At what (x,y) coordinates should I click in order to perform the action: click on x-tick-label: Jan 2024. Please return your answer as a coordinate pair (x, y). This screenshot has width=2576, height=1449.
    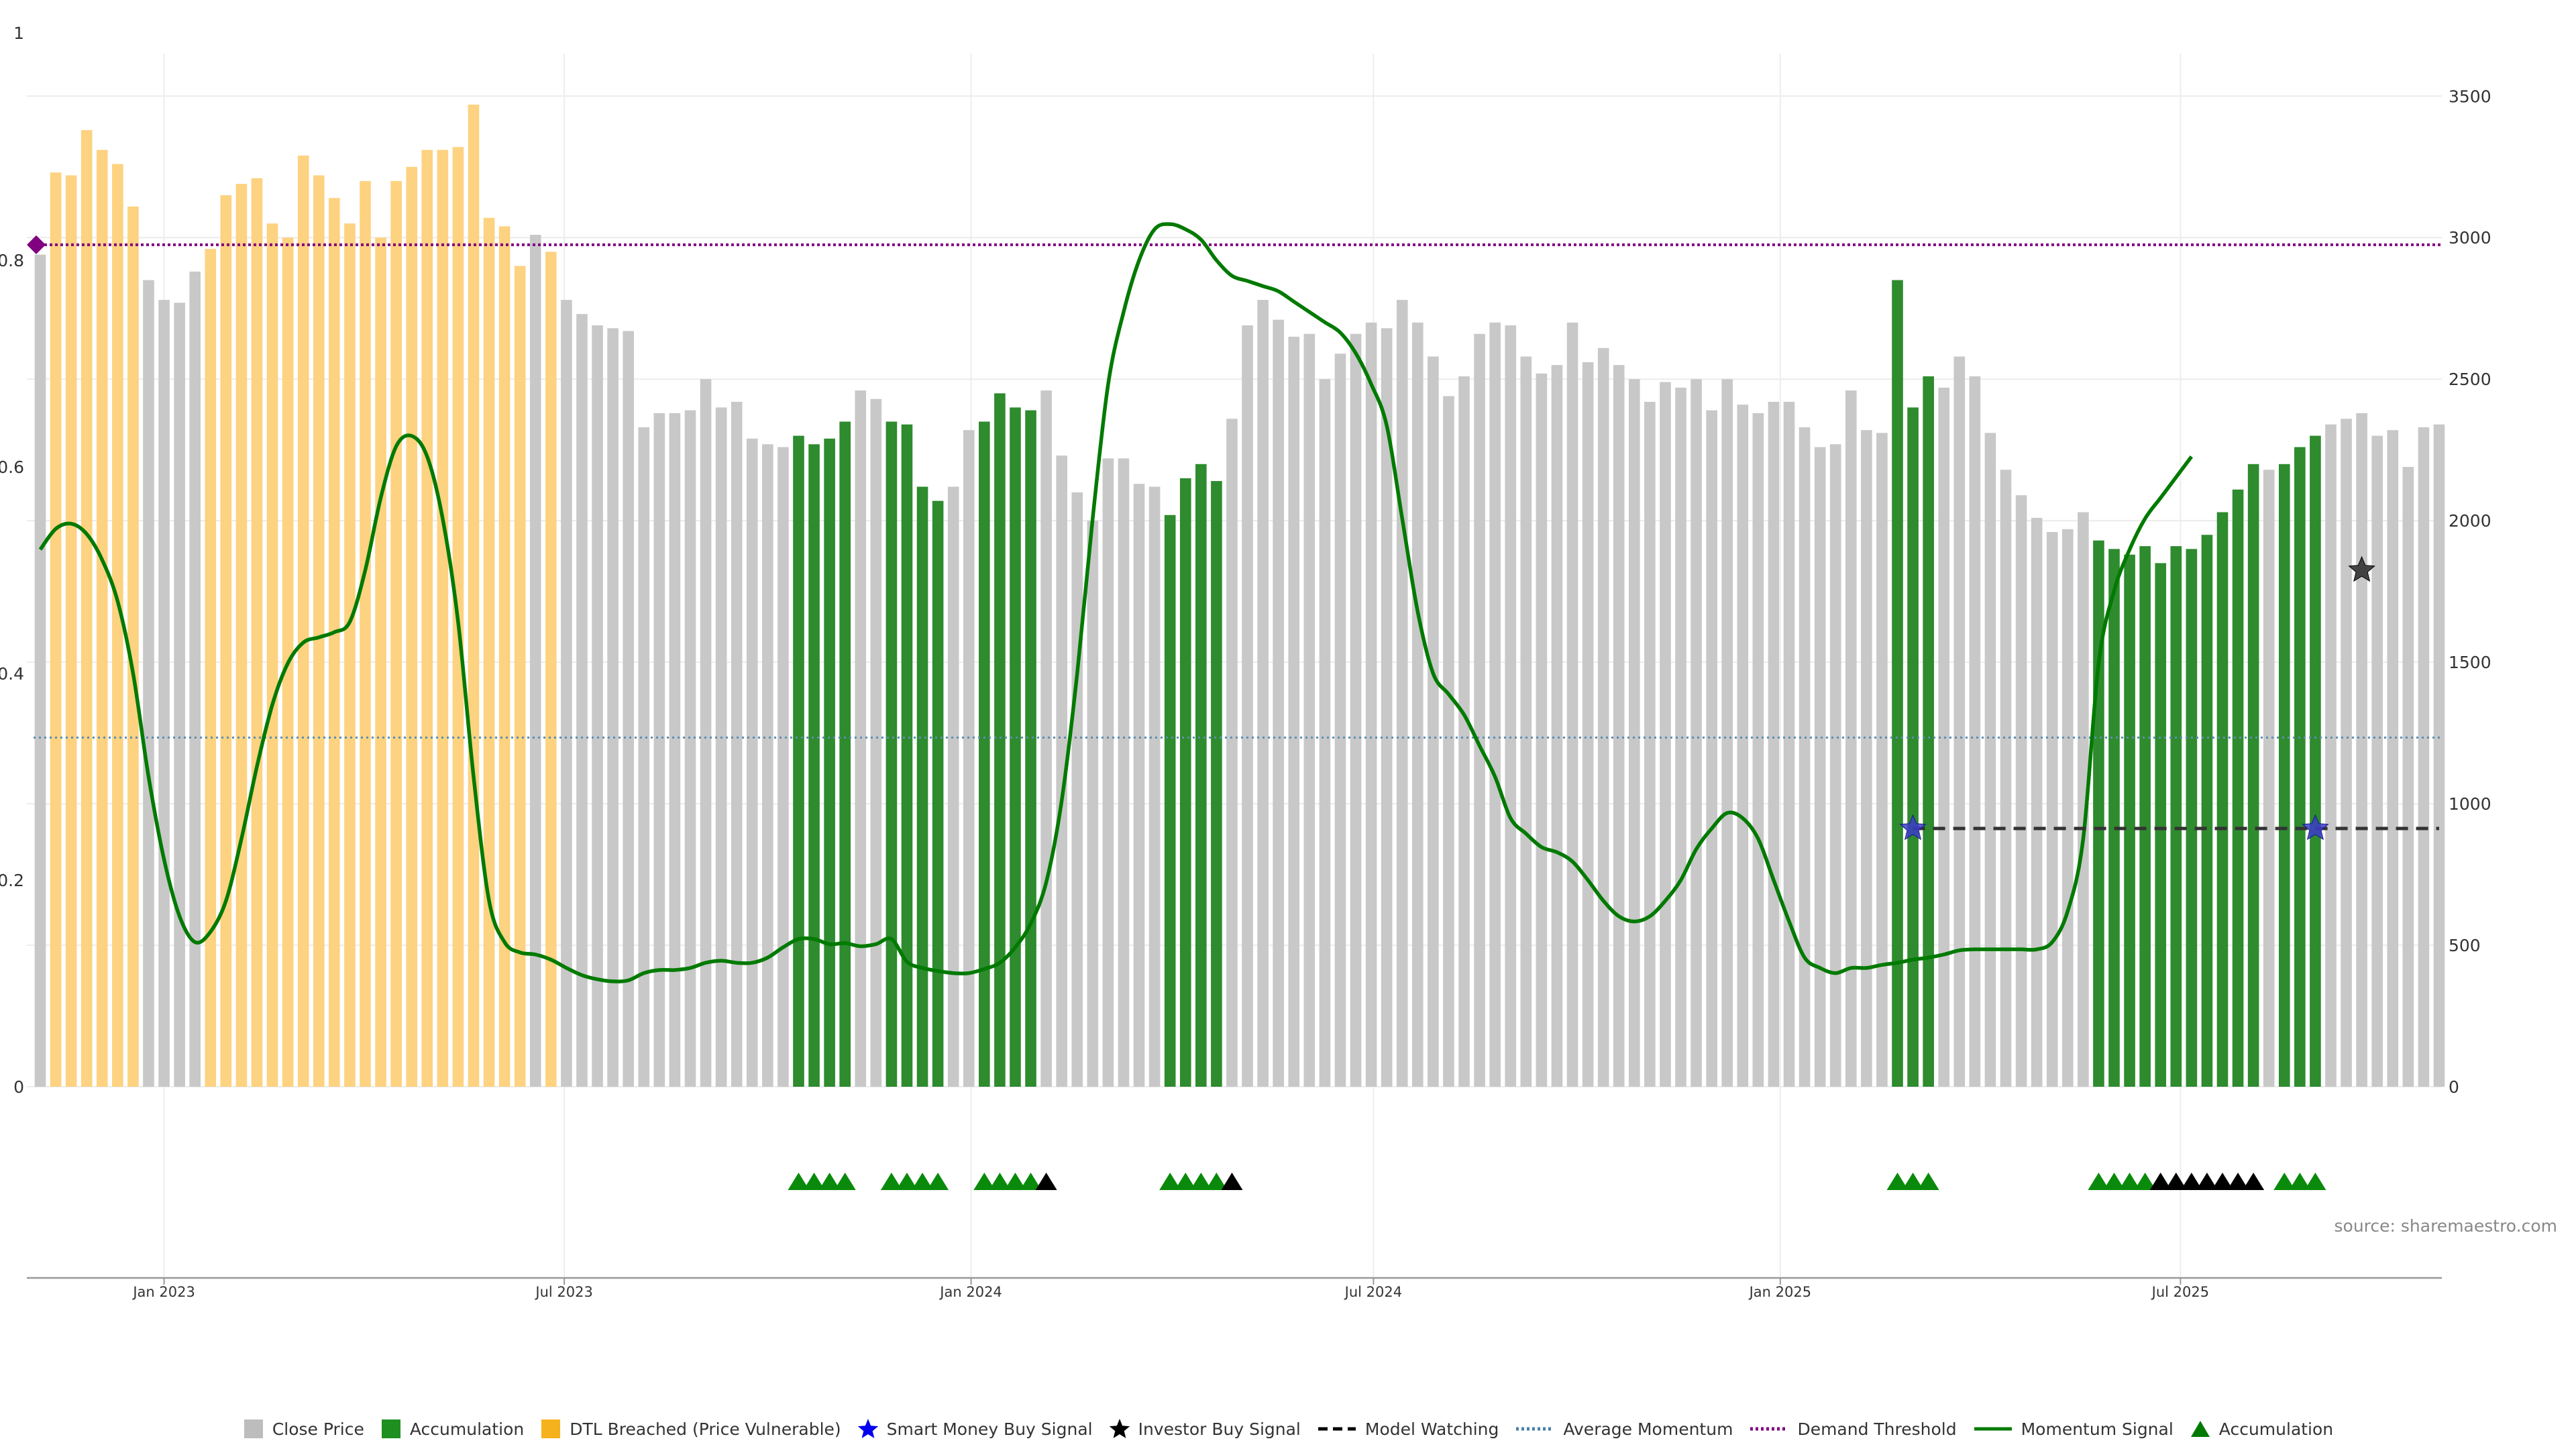
    Looking at the image, I should click on (970, 1292).